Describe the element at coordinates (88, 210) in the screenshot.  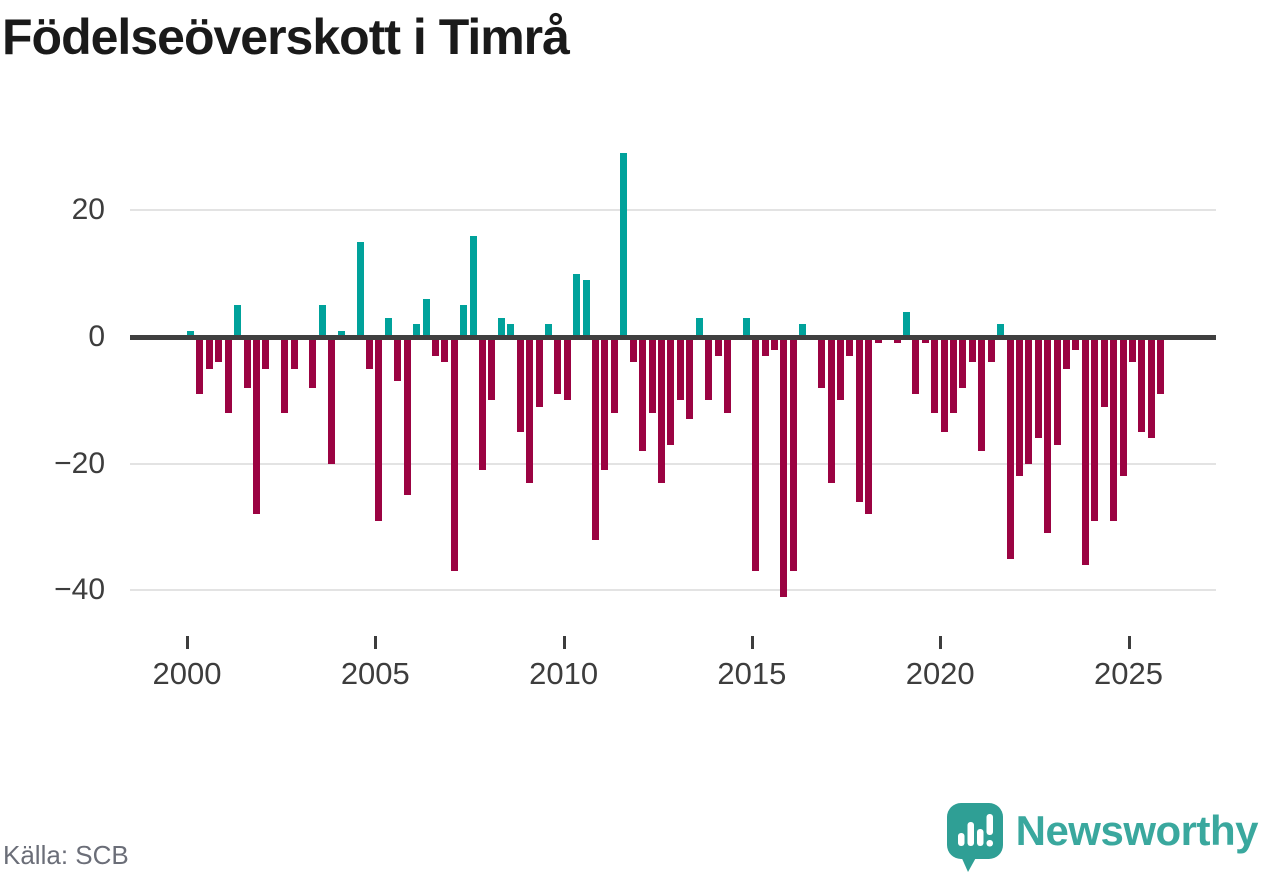
I see `y-tick-label: 20` at that location.